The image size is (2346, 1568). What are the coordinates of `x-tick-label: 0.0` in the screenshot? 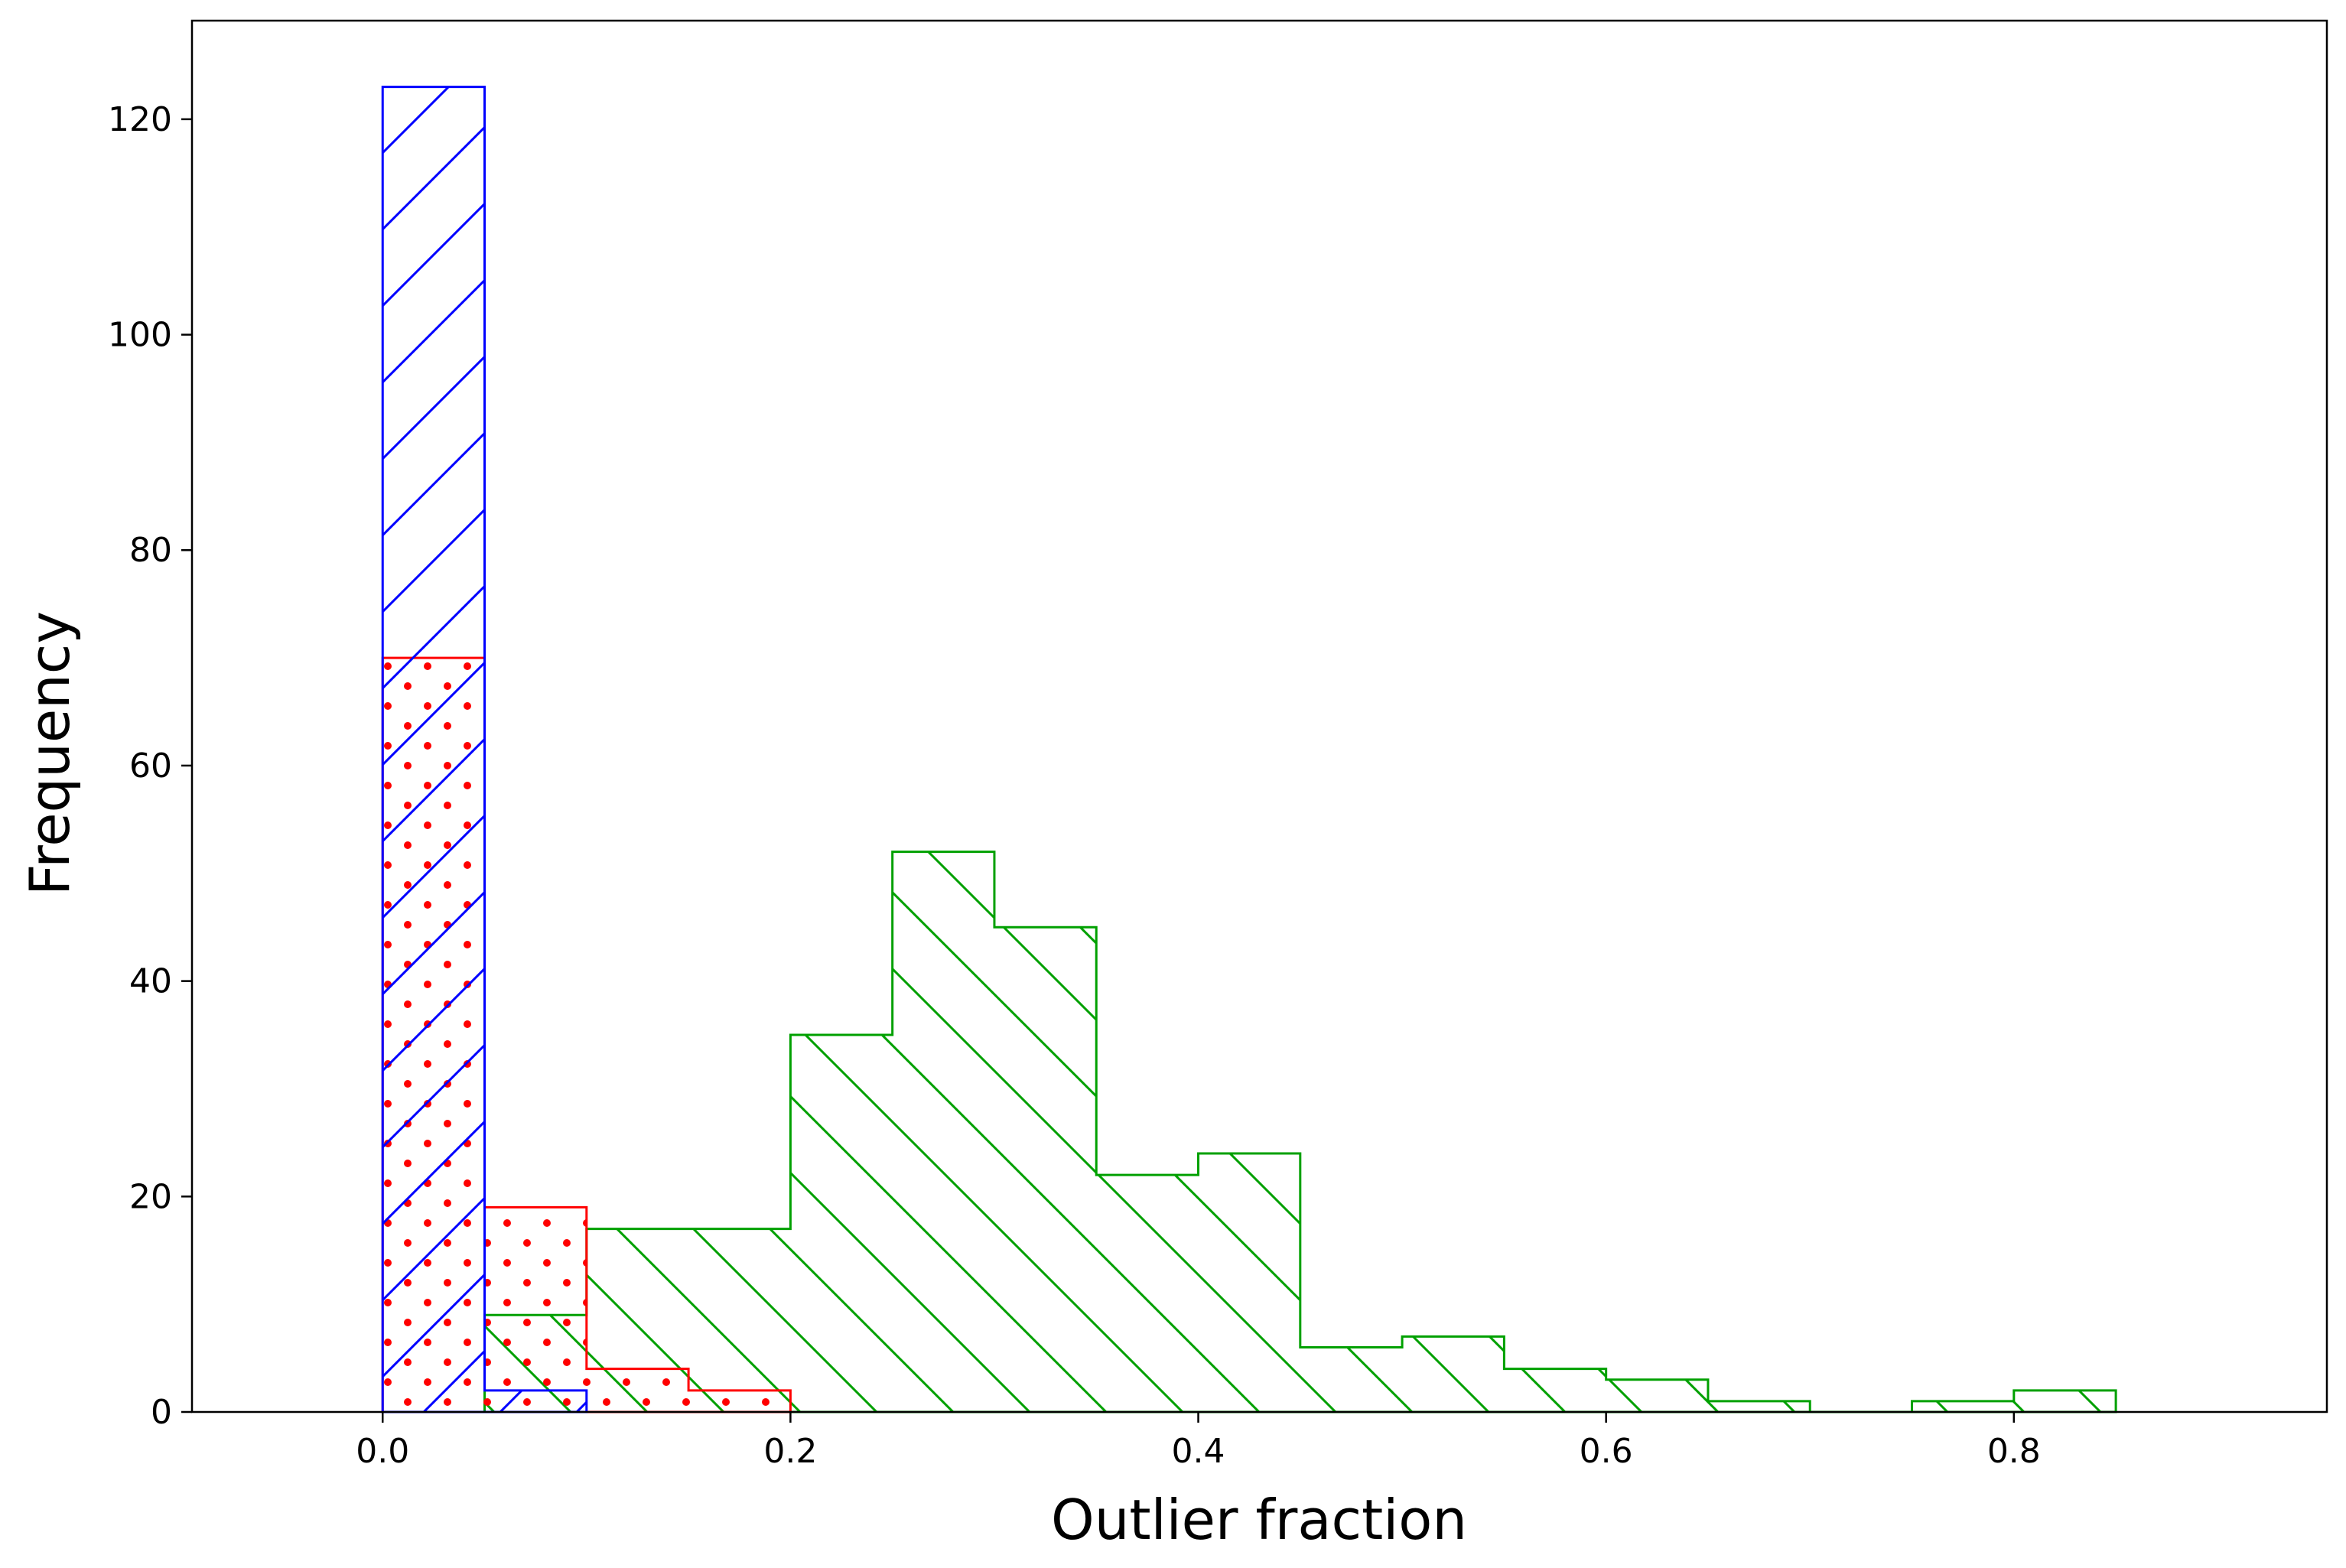 It's located at (382, 1452).